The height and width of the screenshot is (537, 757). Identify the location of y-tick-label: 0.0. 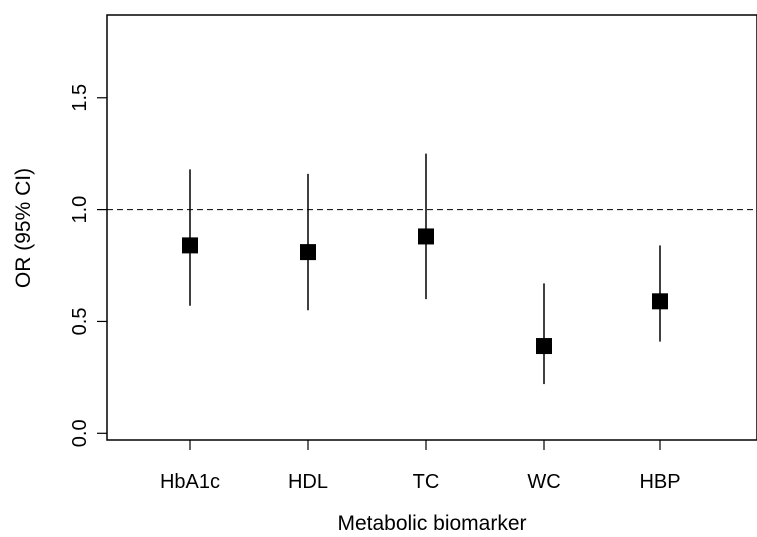
(80, 433).